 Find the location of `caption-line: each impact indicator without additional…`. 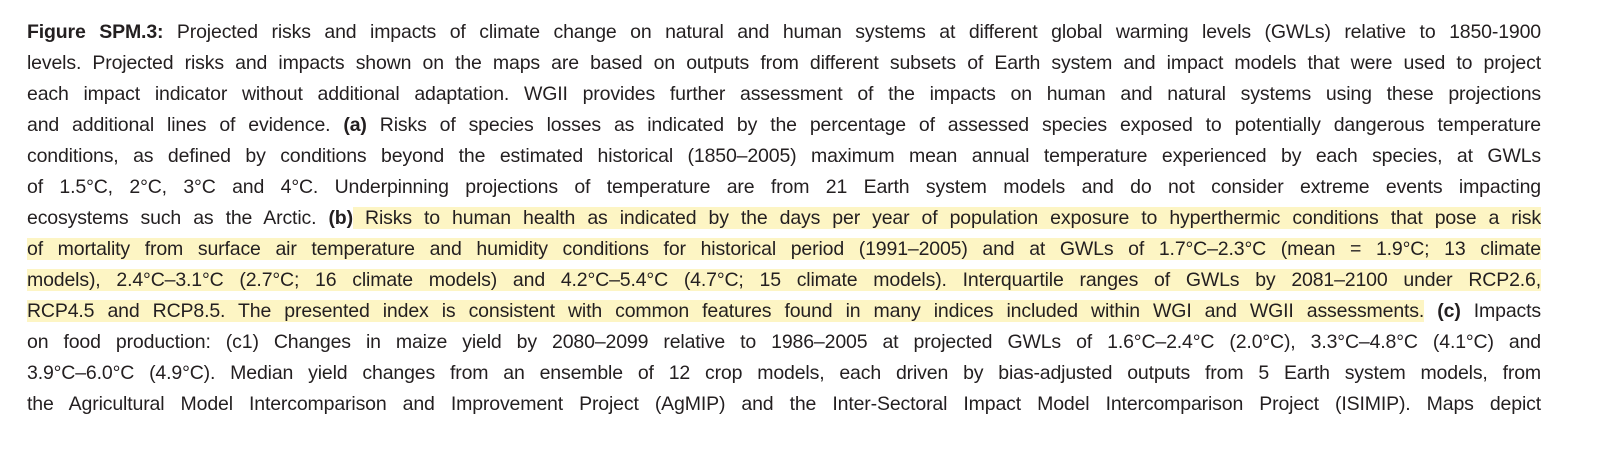

caption-line: each impact indicator without additional… is located at coordinates (784, 94).